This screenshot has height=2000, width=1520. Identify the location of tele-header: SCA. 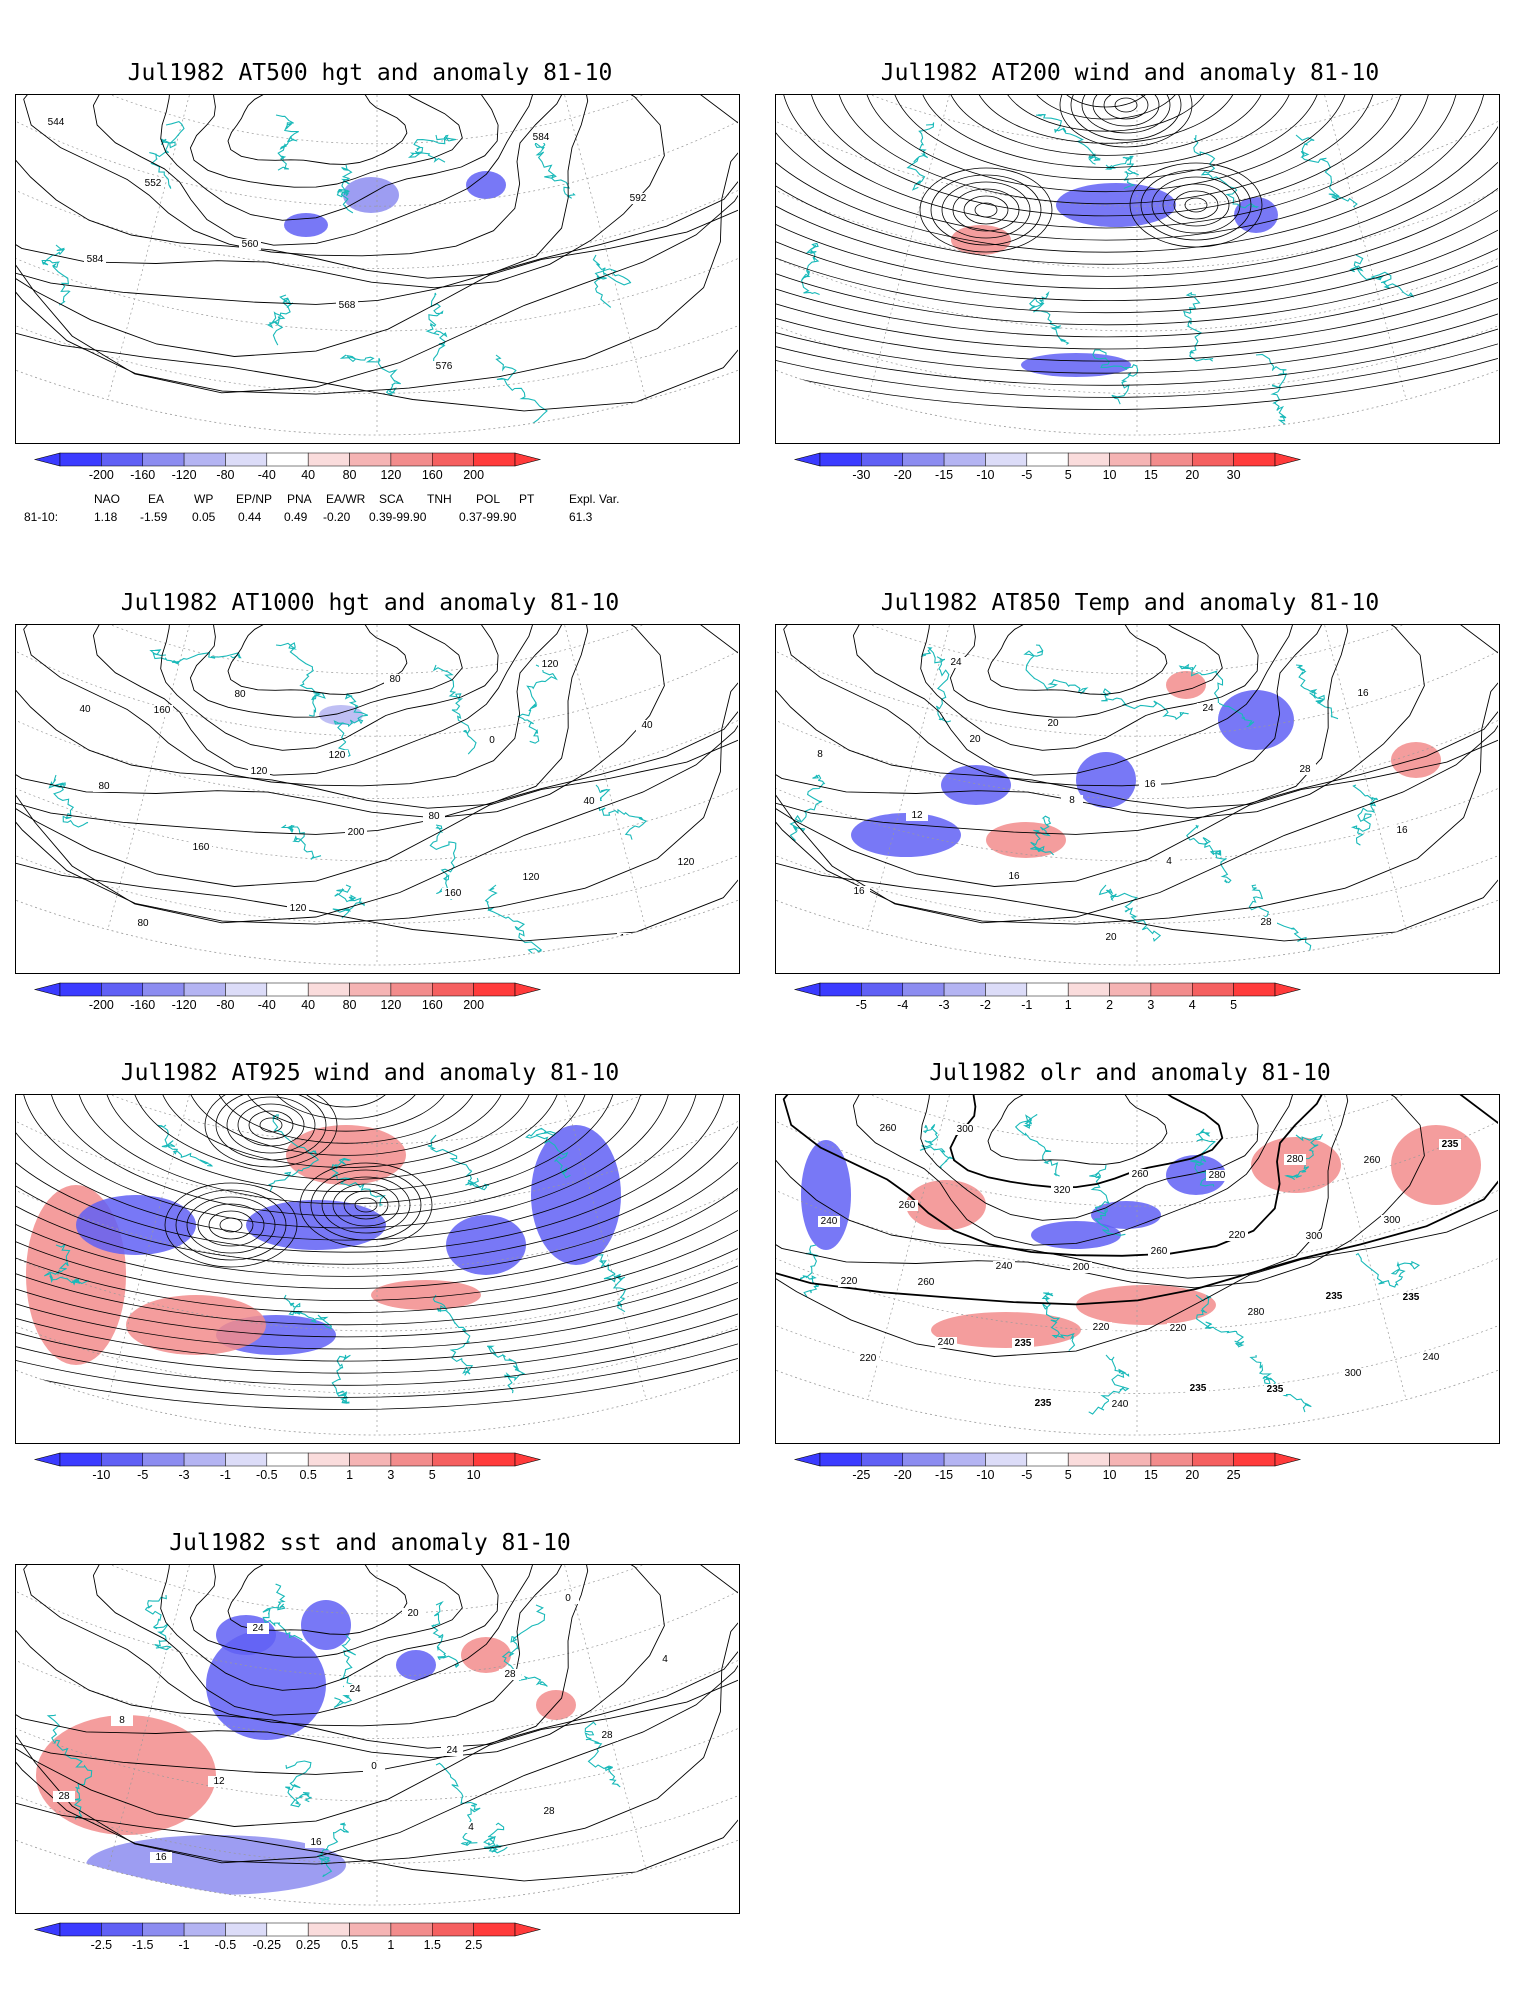
(391, 499).